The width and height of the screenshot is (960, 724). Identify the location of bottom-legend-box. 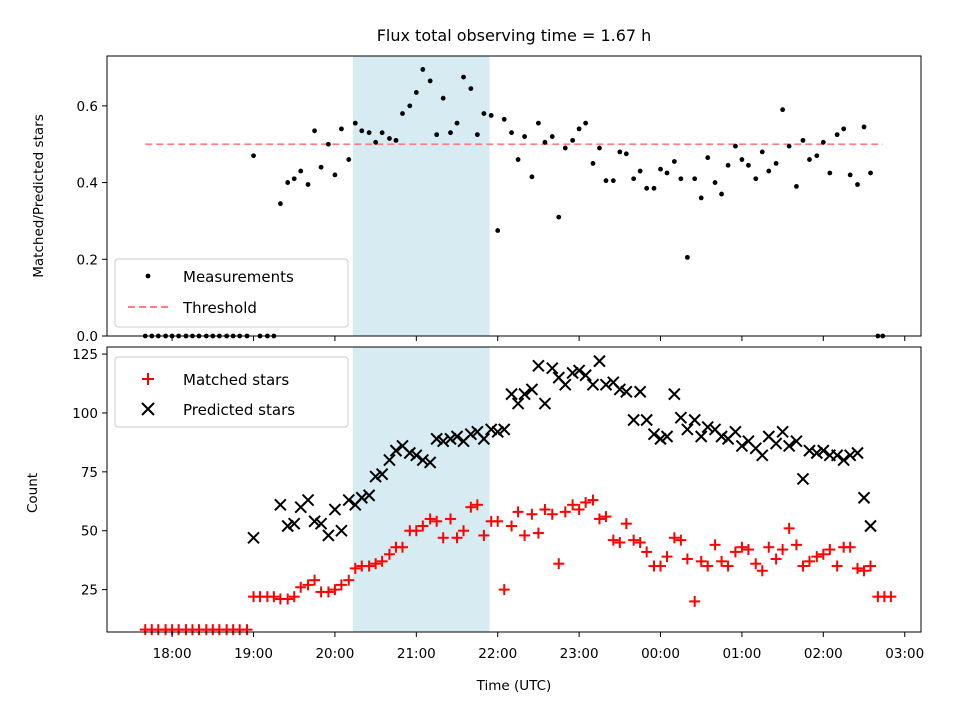
(231, 392).